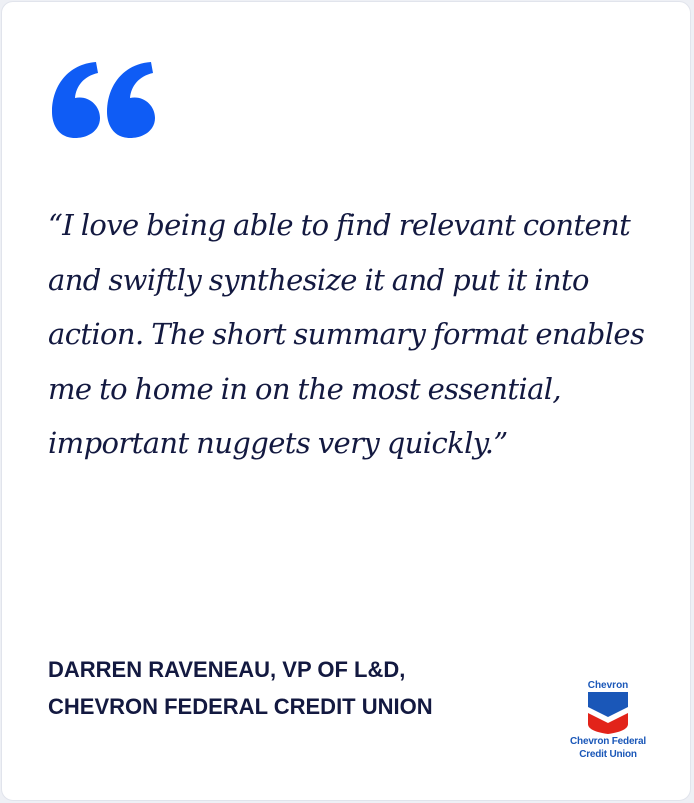  Describe the element at coordinates (103, 100) in the screenshot. I see `open-quote-icon` at that location.